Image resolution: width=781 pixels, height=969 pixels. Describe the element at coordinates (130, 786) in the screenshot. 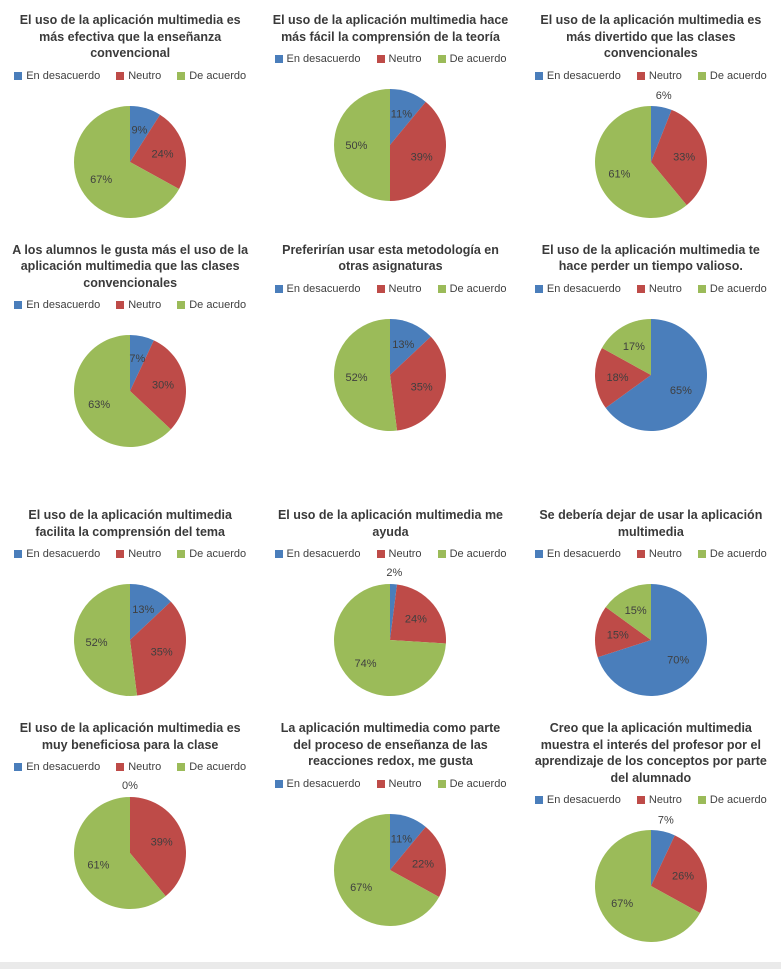

I see `pie-data-label: 0%` at that location.